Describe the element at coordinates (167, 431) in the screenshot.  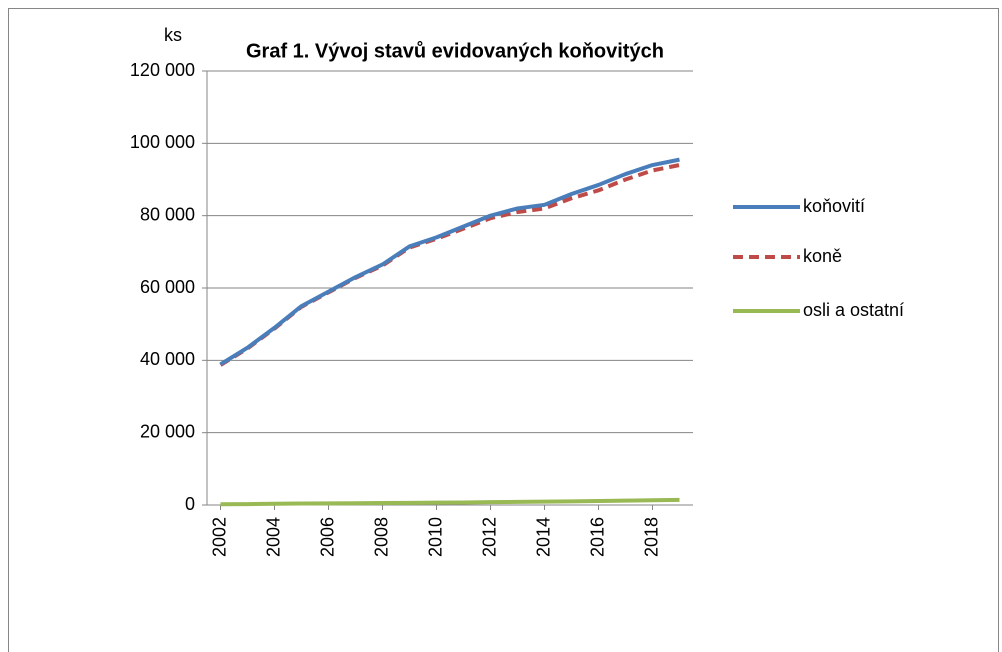
I see `y-tick-label: 20 000` at that location.